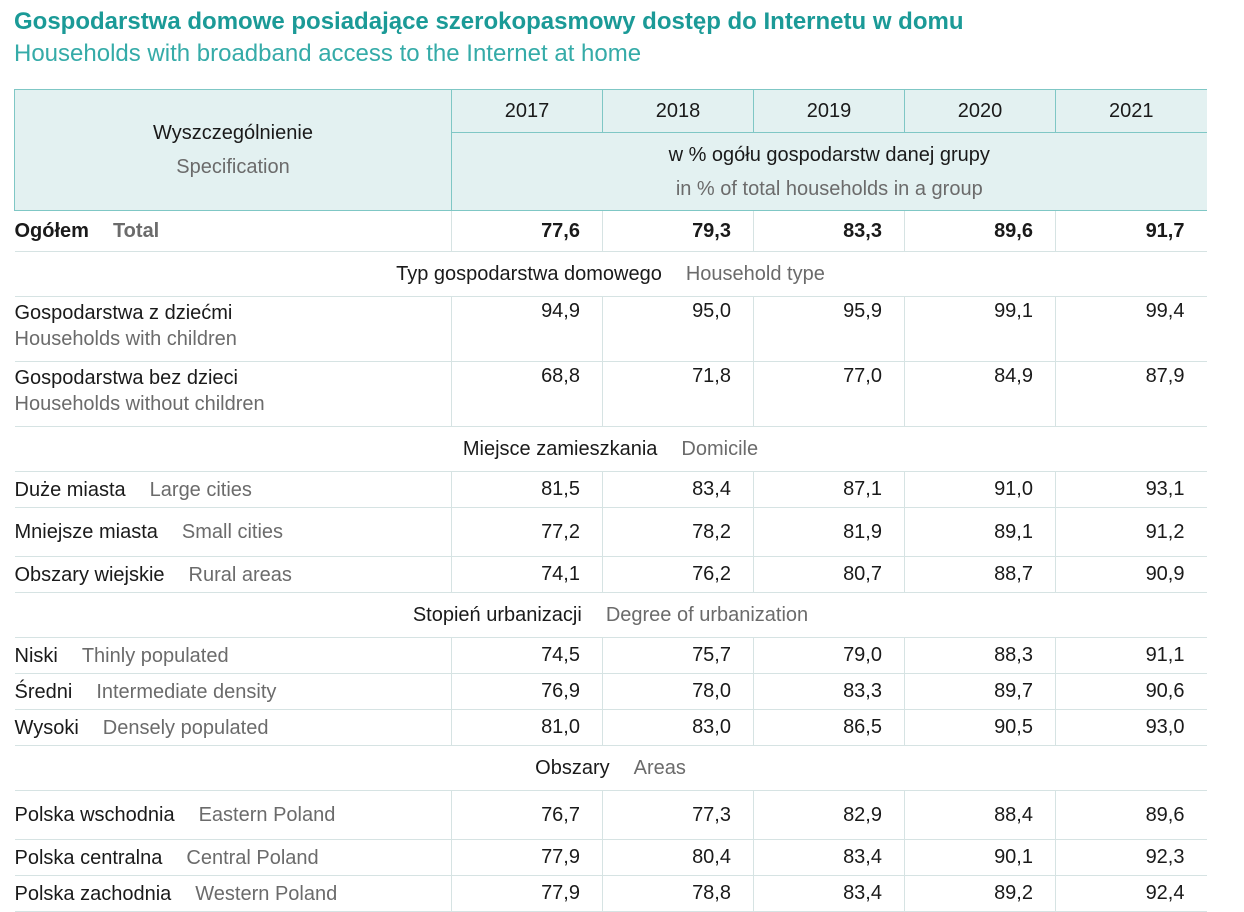 This screenshot has height=912, width=1244. What do you see at coordinates (527, 815) in the screenshot?
I see `cell-value: 76,7` at bounding box center [527, 815].